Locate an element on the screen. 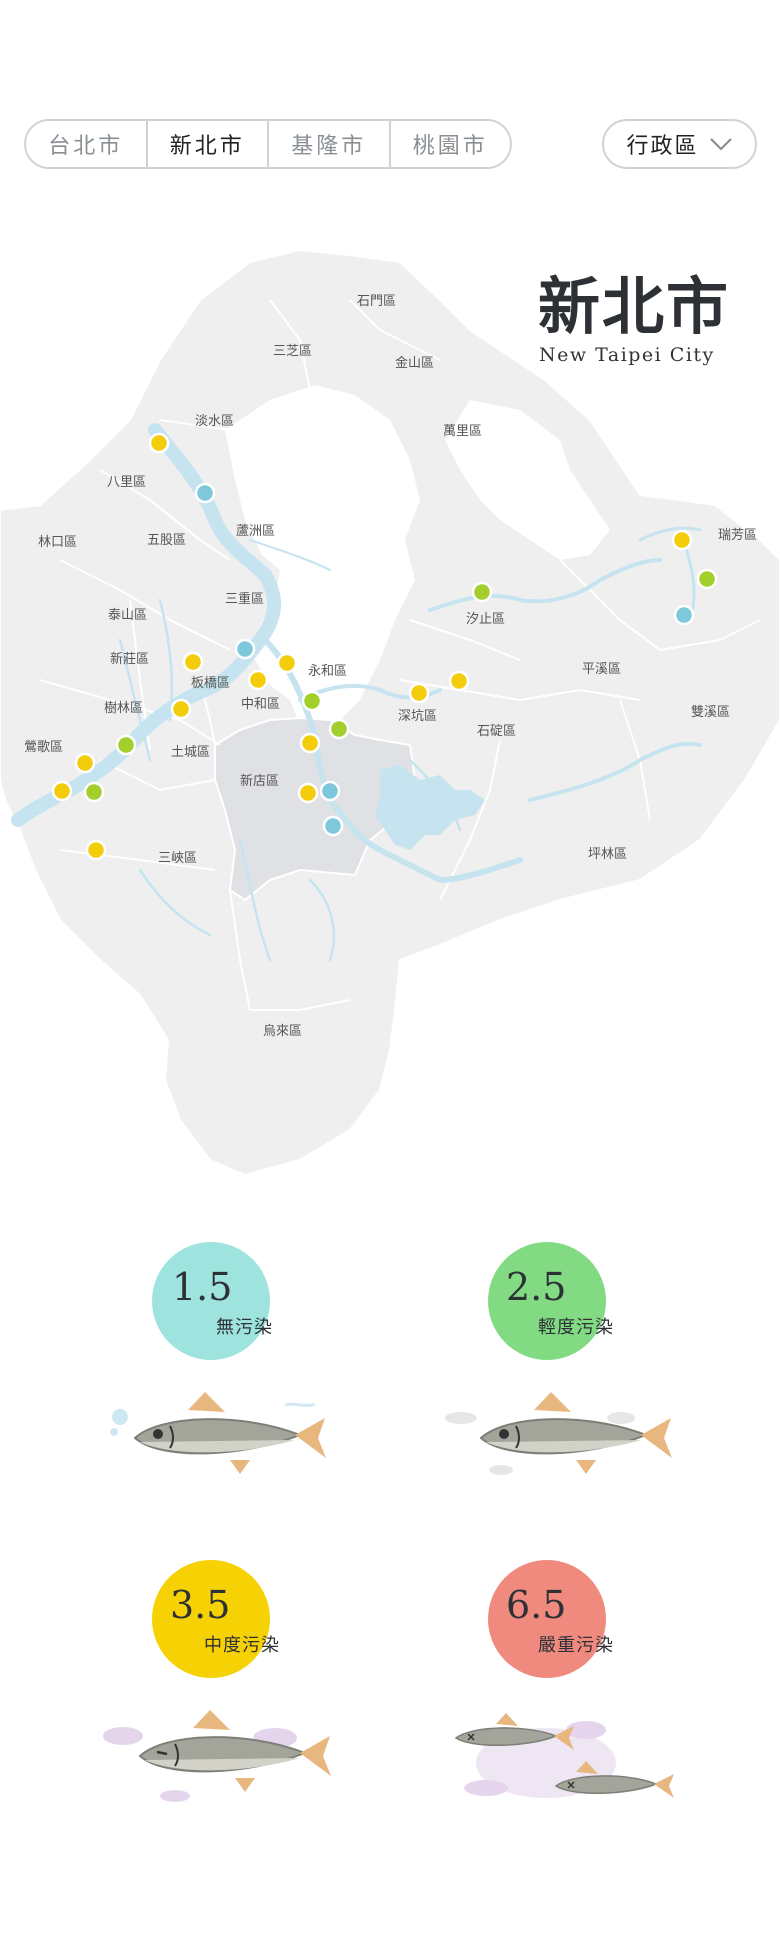 This screenshot has width=780, height=1937. taipei-city-area is located at coordinates (322, 555).